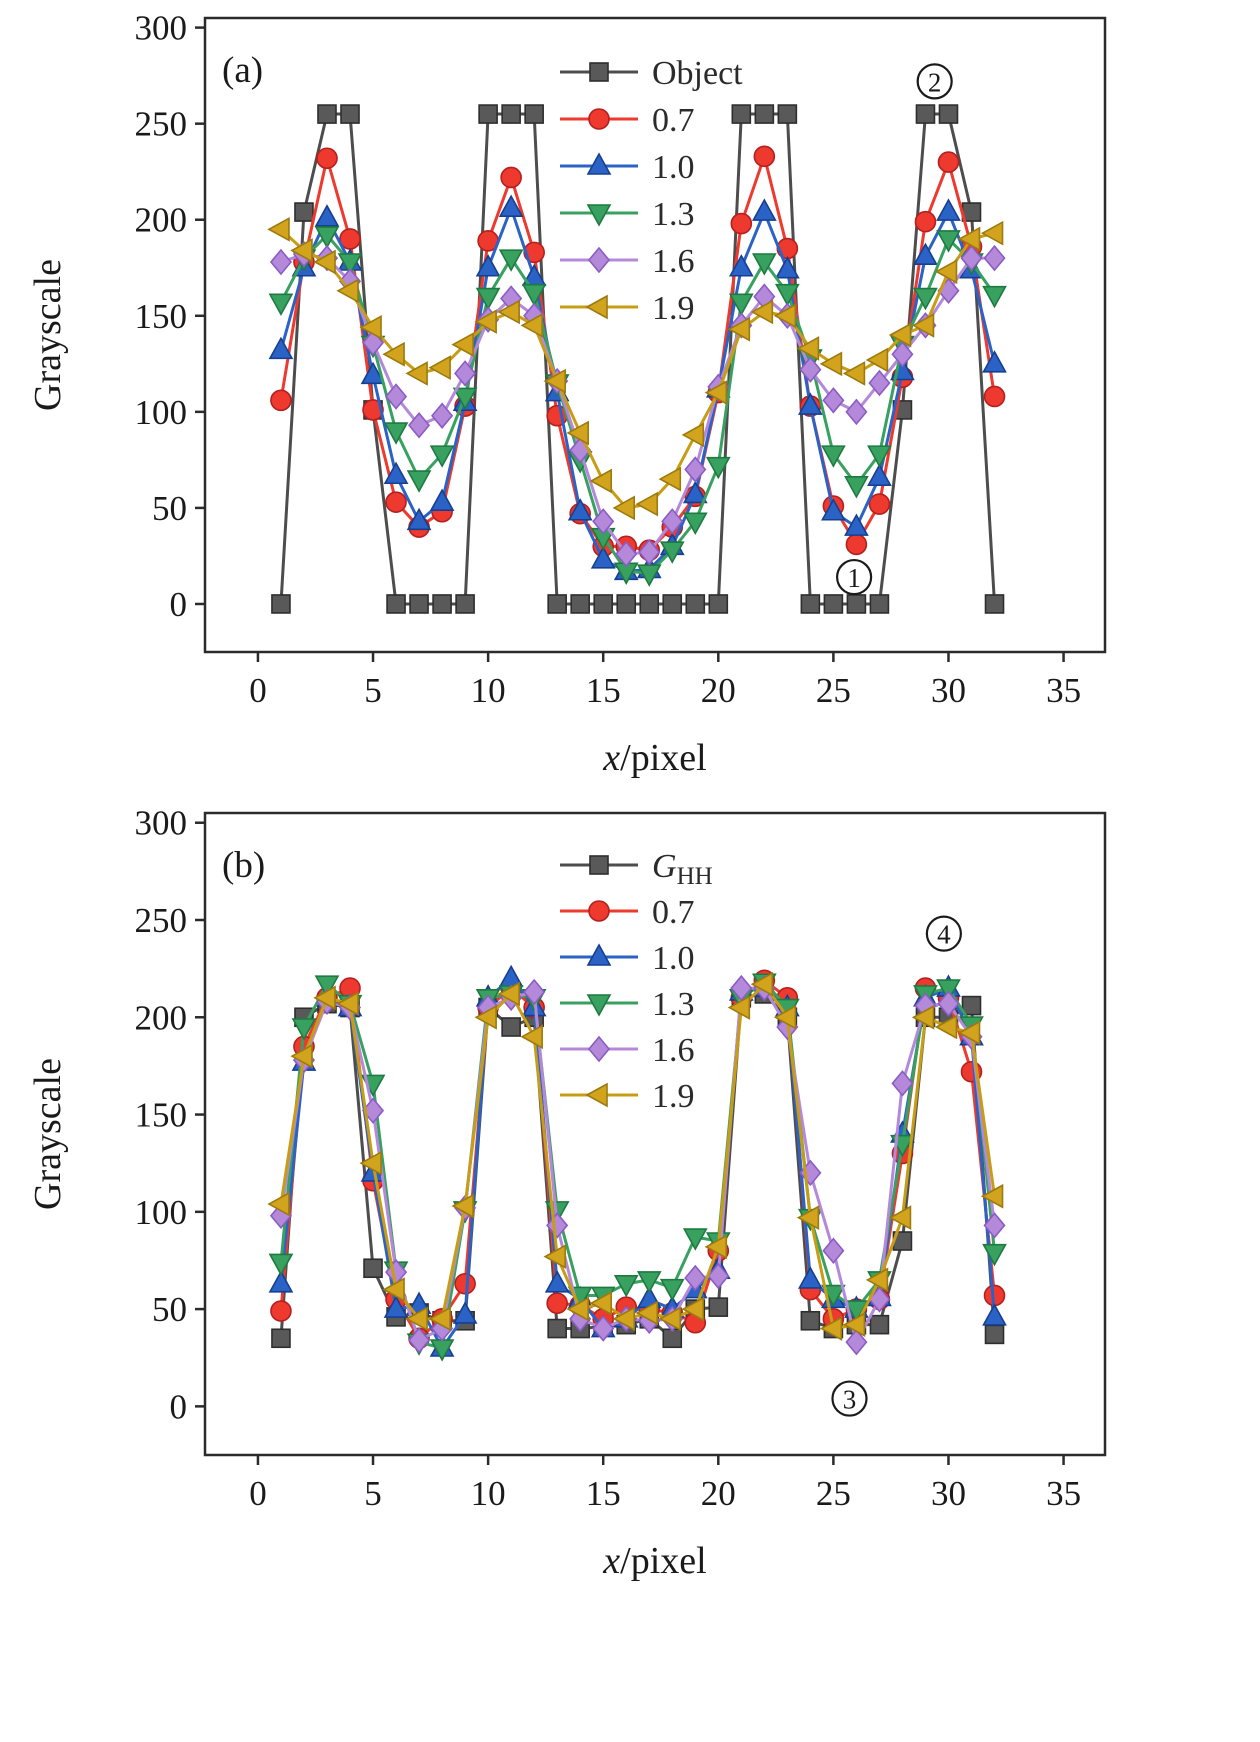  I want to click on annotation-circled-2: 2, so click(934, 81).